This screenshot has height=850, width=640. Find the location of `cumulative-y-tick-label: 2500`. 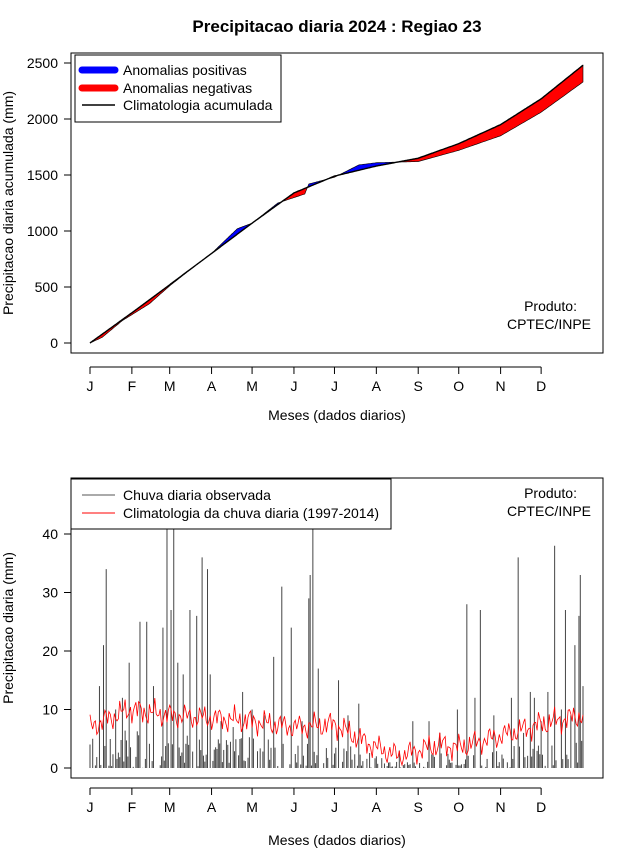

cumulative-y-tick-label: 2500 is located at coordinates (42, 63).